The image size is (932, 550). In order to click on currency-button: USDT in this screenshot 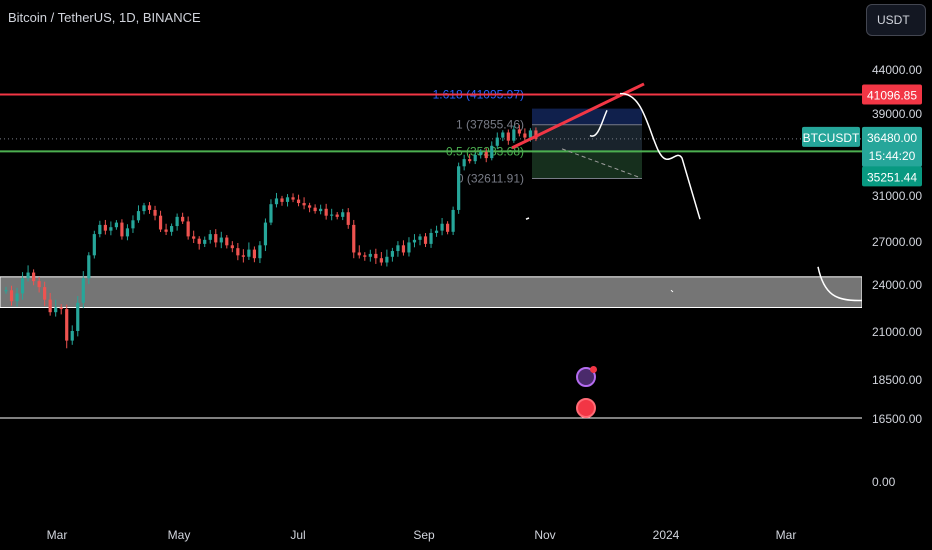, I will do `click(896, 20)`.